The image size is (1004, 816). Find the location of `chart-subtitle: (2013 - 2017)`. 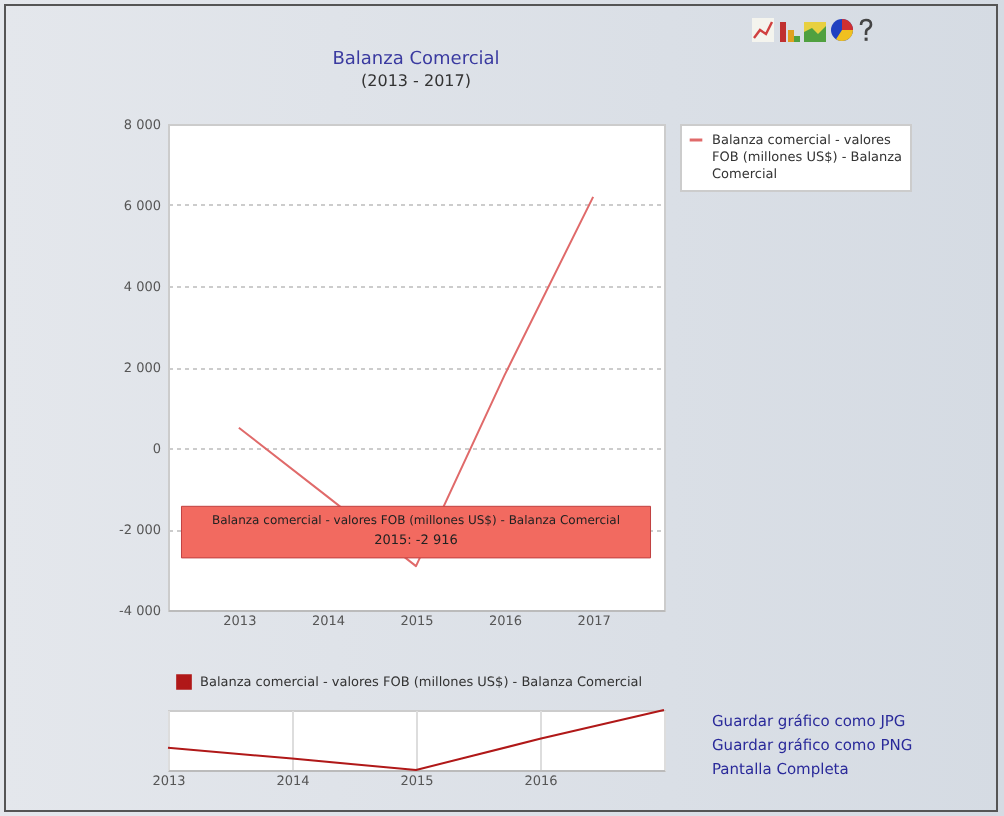

chart-subtitle: (2013 - 2017) is located at coordinates (416, 81).